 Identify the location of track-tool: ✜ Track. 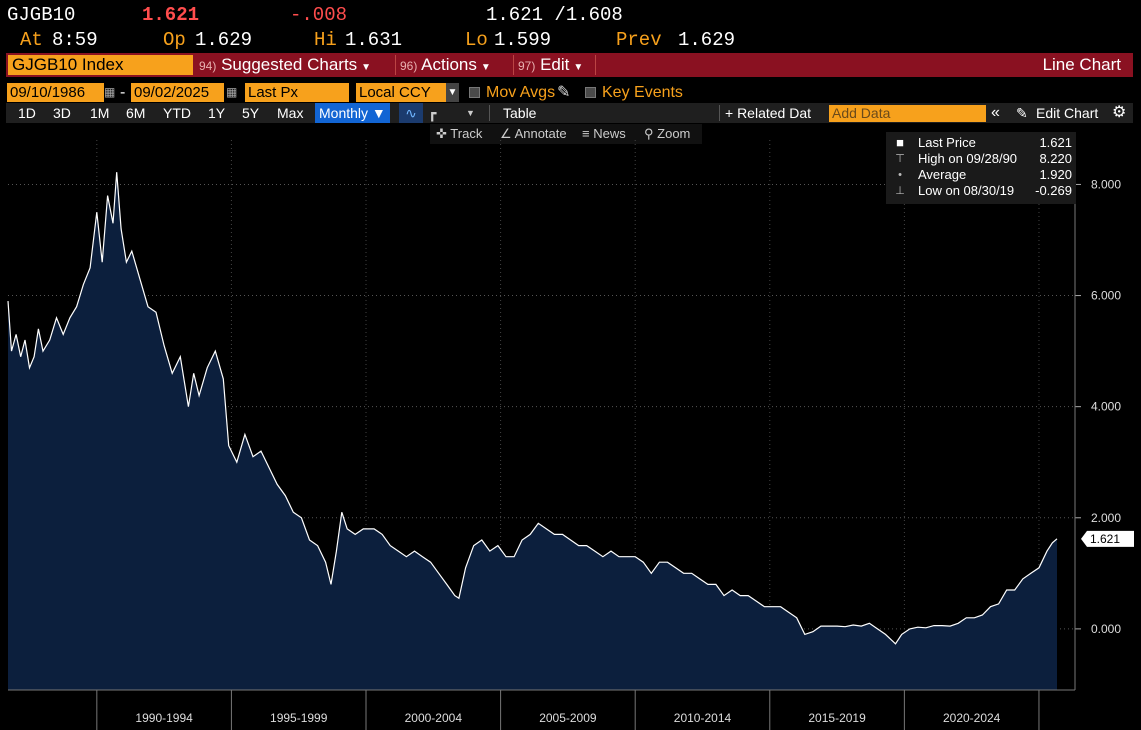
(459, 134).